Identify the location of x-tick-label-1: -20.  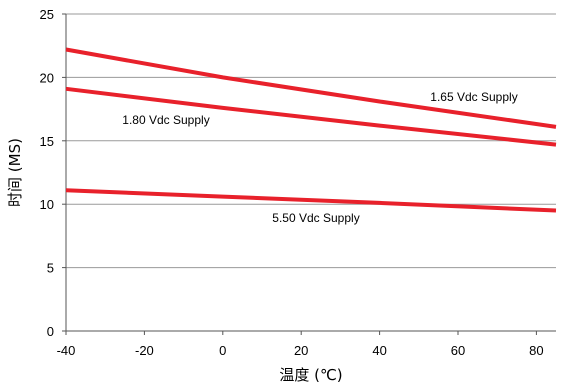
(144, 350).